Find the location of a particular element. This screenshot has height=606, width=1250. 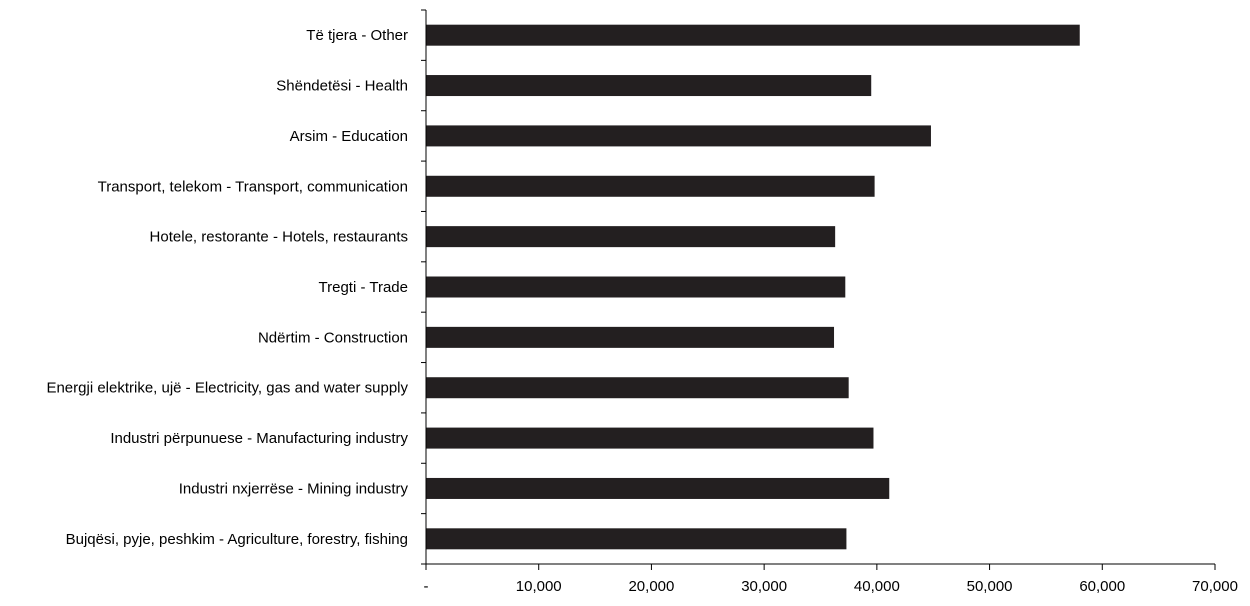

x-tick-label: 40,000 is located at coordinates (877, 586).